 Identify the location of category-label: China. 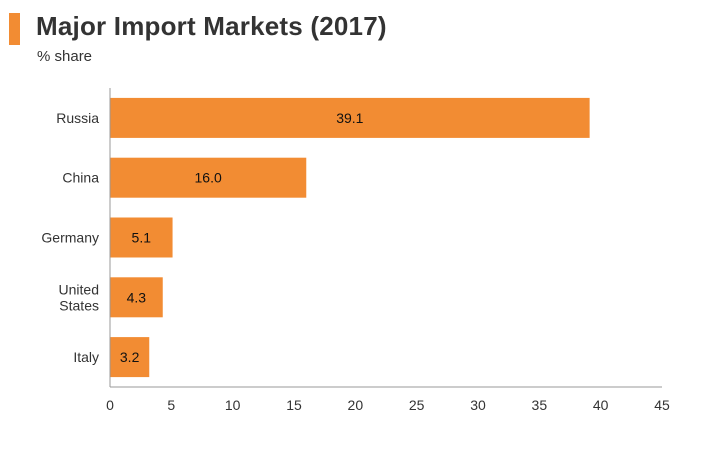
(80, 178).